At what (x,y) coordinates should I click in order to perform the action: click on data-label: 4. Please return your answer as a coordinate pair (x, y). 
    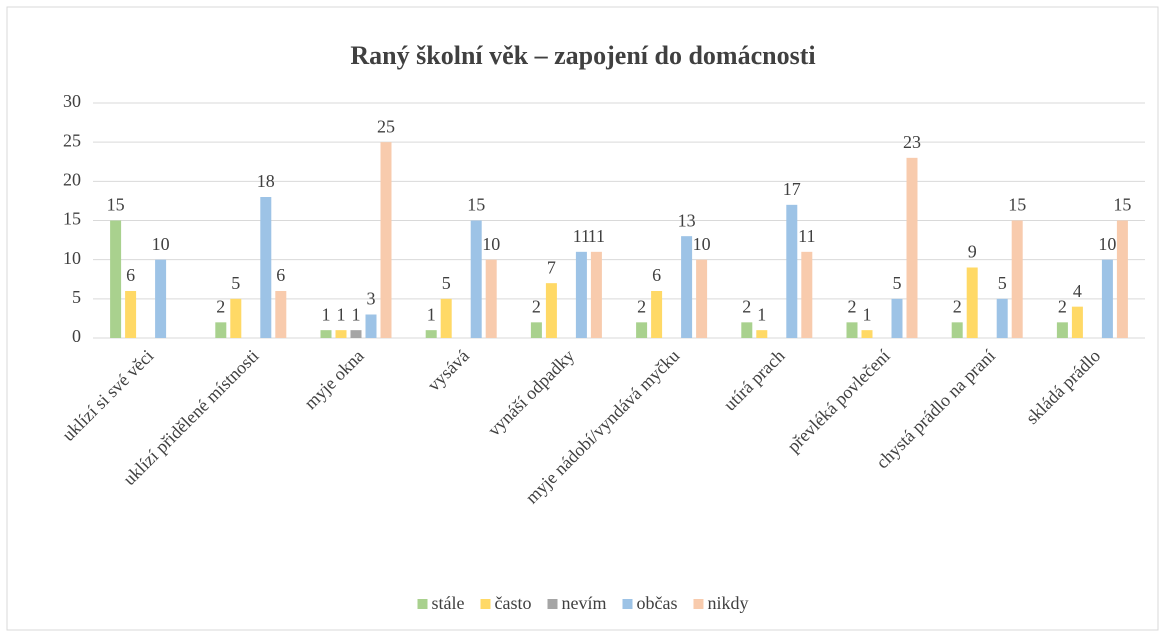
    Looking at the image, I should click on (1077, 291).